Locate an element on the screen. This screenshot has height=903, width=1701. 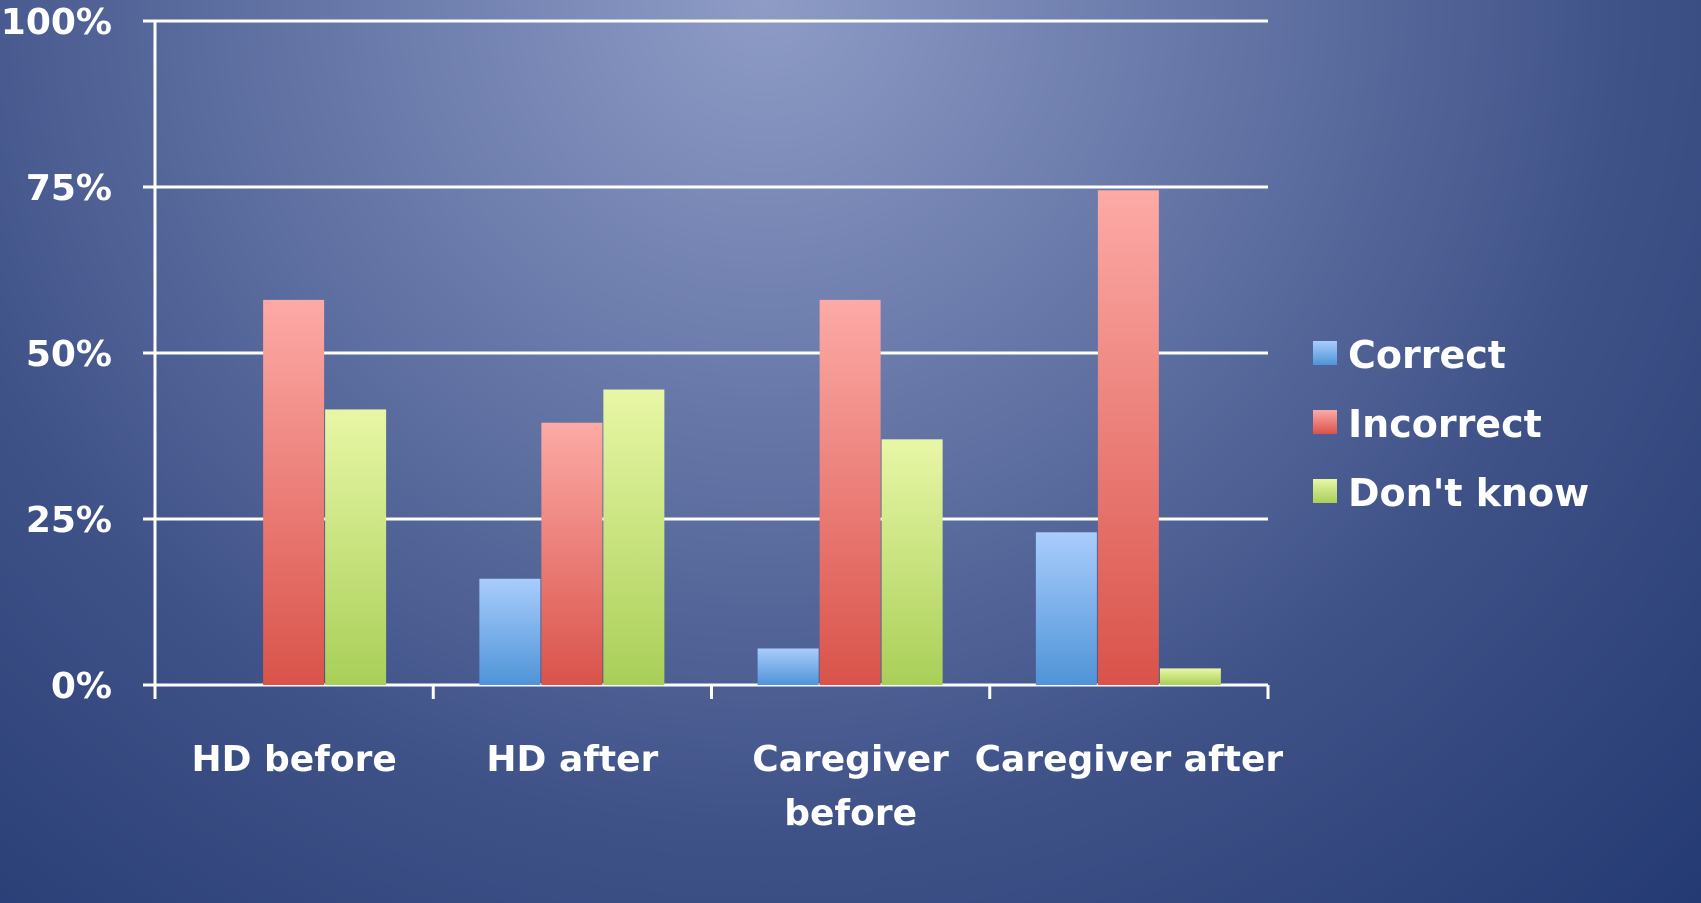
x-category-label: Caregiver before is located at coordinates (850, 786).